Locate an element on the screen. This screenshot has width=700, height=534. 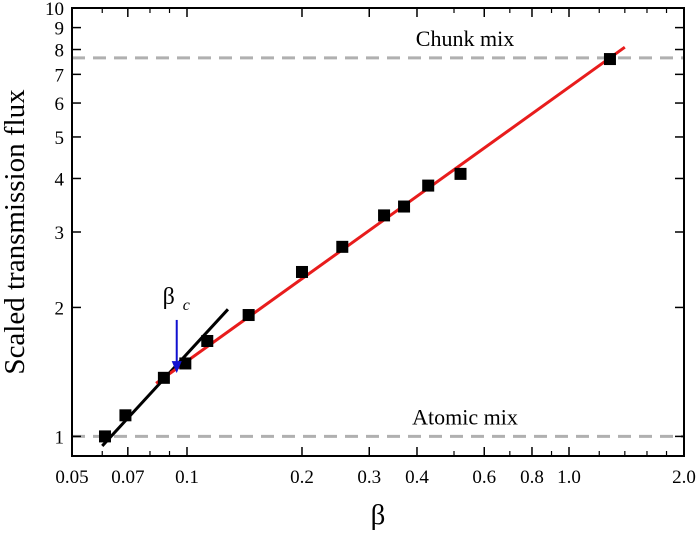
x-tick-label: 0.4 is located at coordinates (417, 477).